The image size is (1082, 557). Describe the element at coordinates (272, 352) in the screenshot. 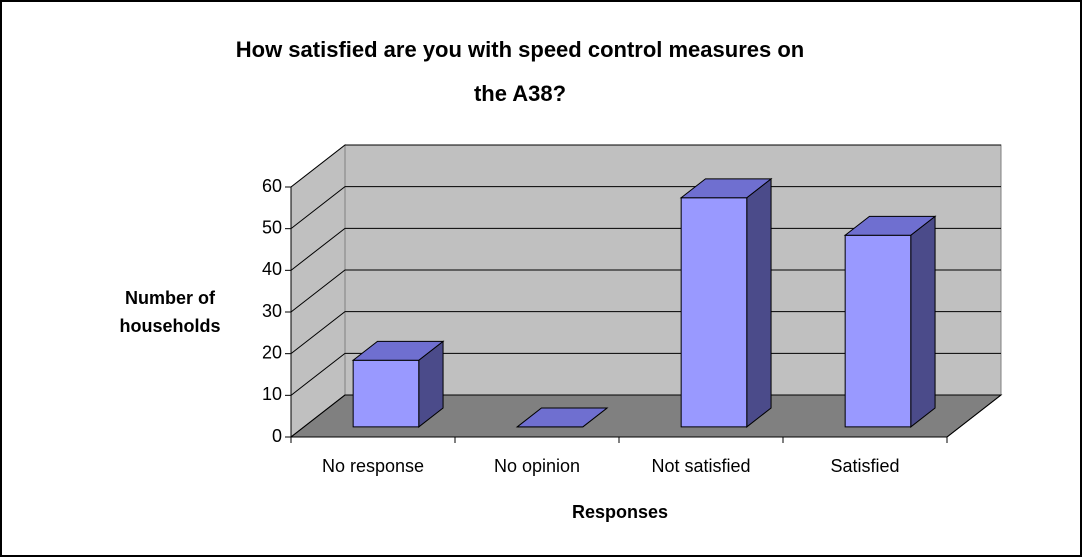

I see `y-tick-label: 20` at that location.